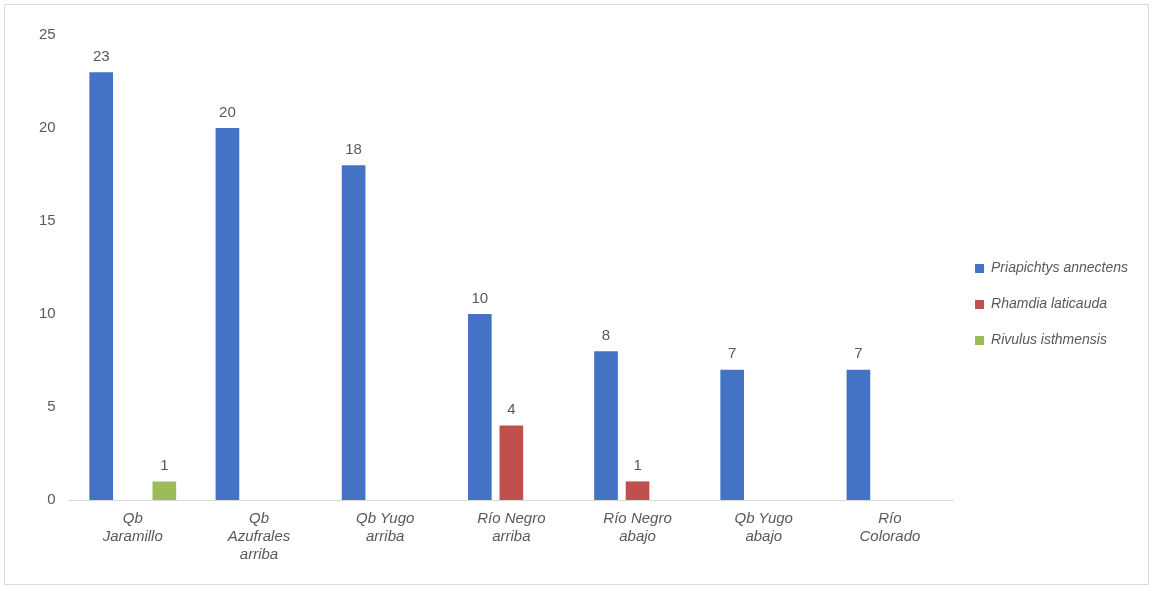 This screenshot has width=1153, height=591. Describe the element at coordinates (1059, 267) in the screenshot. I see `legend-label: Priapichtys annectens` at that location.